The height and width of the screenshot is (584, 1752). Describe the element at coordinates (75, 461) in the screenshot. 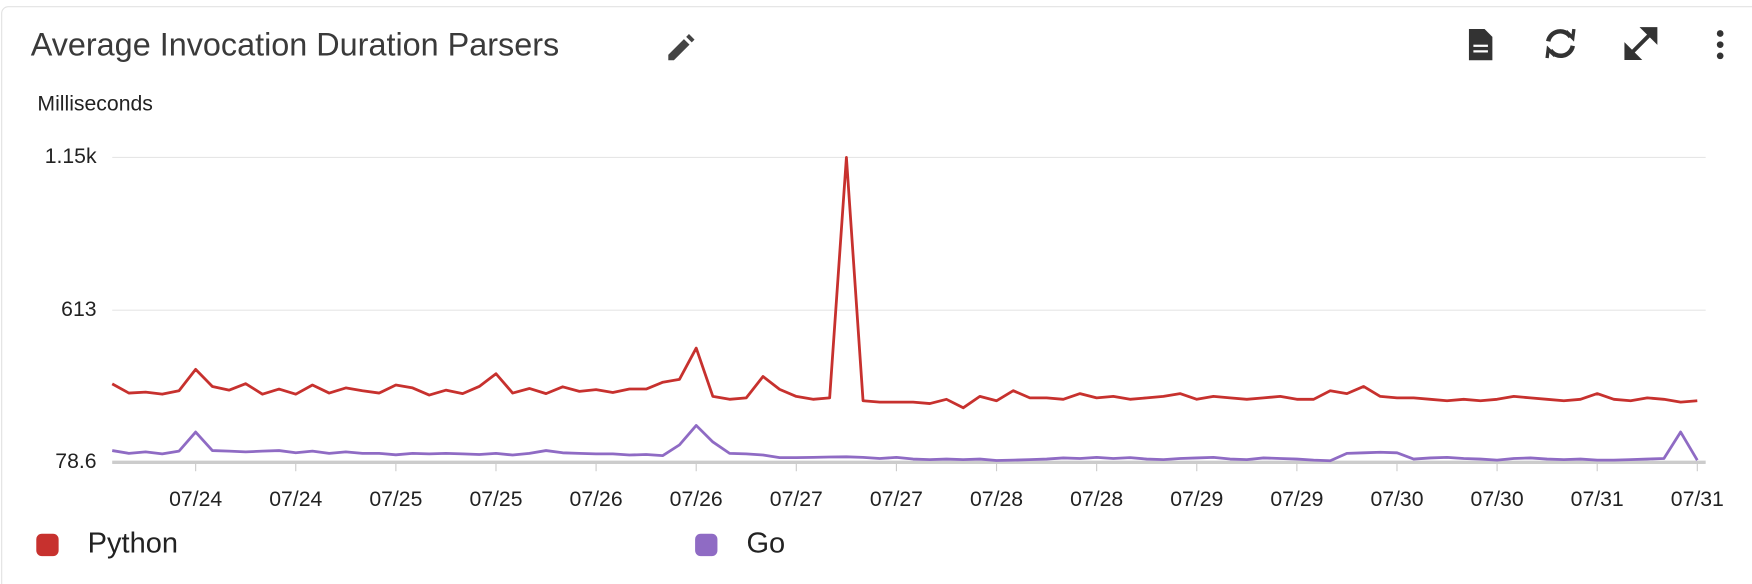

I see `y-tick-label: 78.6` at that location.